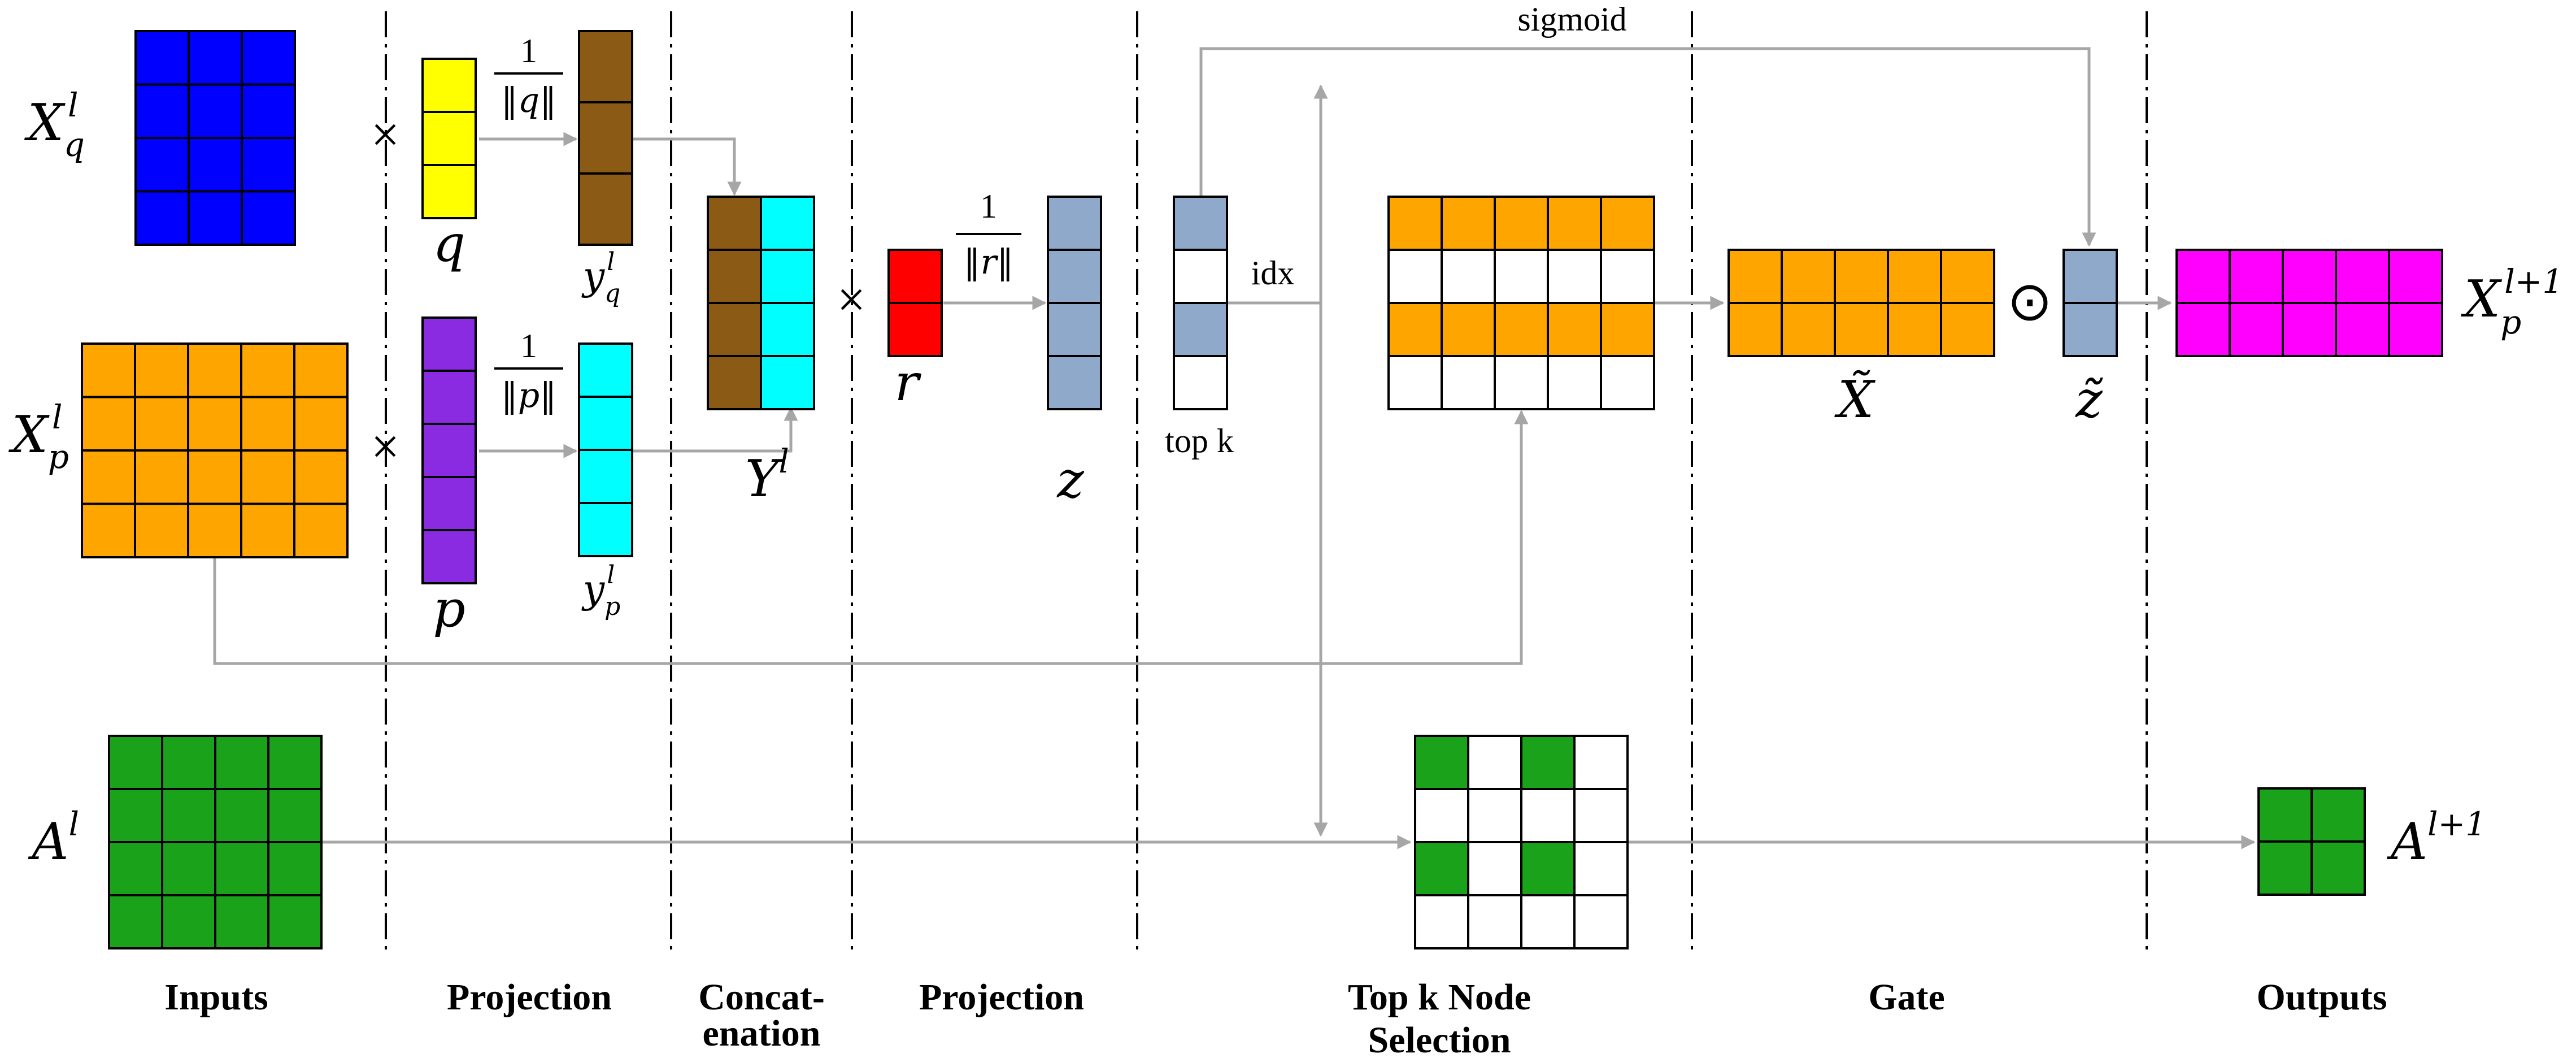 The width and height of the screenshot is (2576, 1058). I want to click on vector-top-k, so click(1200, 303).